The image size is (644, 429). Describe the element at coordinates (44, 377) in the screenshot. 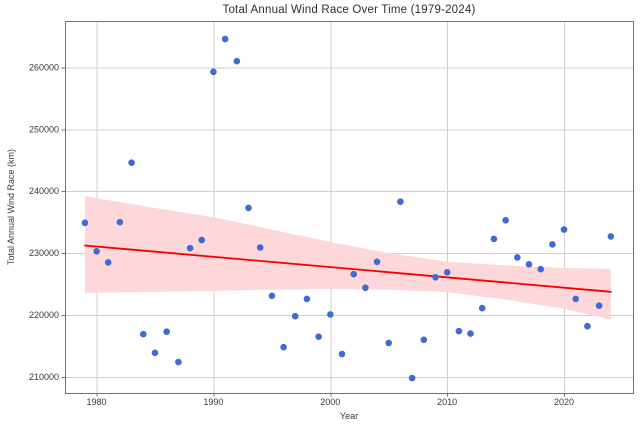

I see `y-tick-label: 210000` at that location.